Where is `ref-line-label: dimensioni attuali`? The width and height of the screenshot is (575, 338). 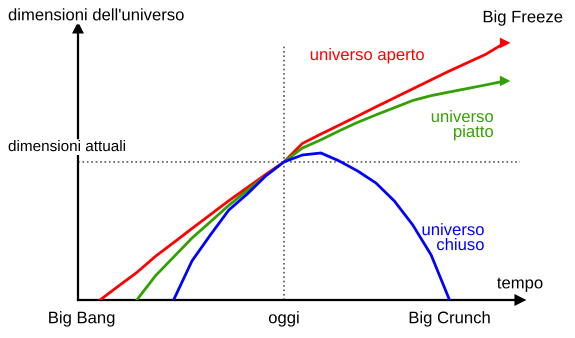
ref-line-label: dimensioni attuali is located at coordinates (67, 146).